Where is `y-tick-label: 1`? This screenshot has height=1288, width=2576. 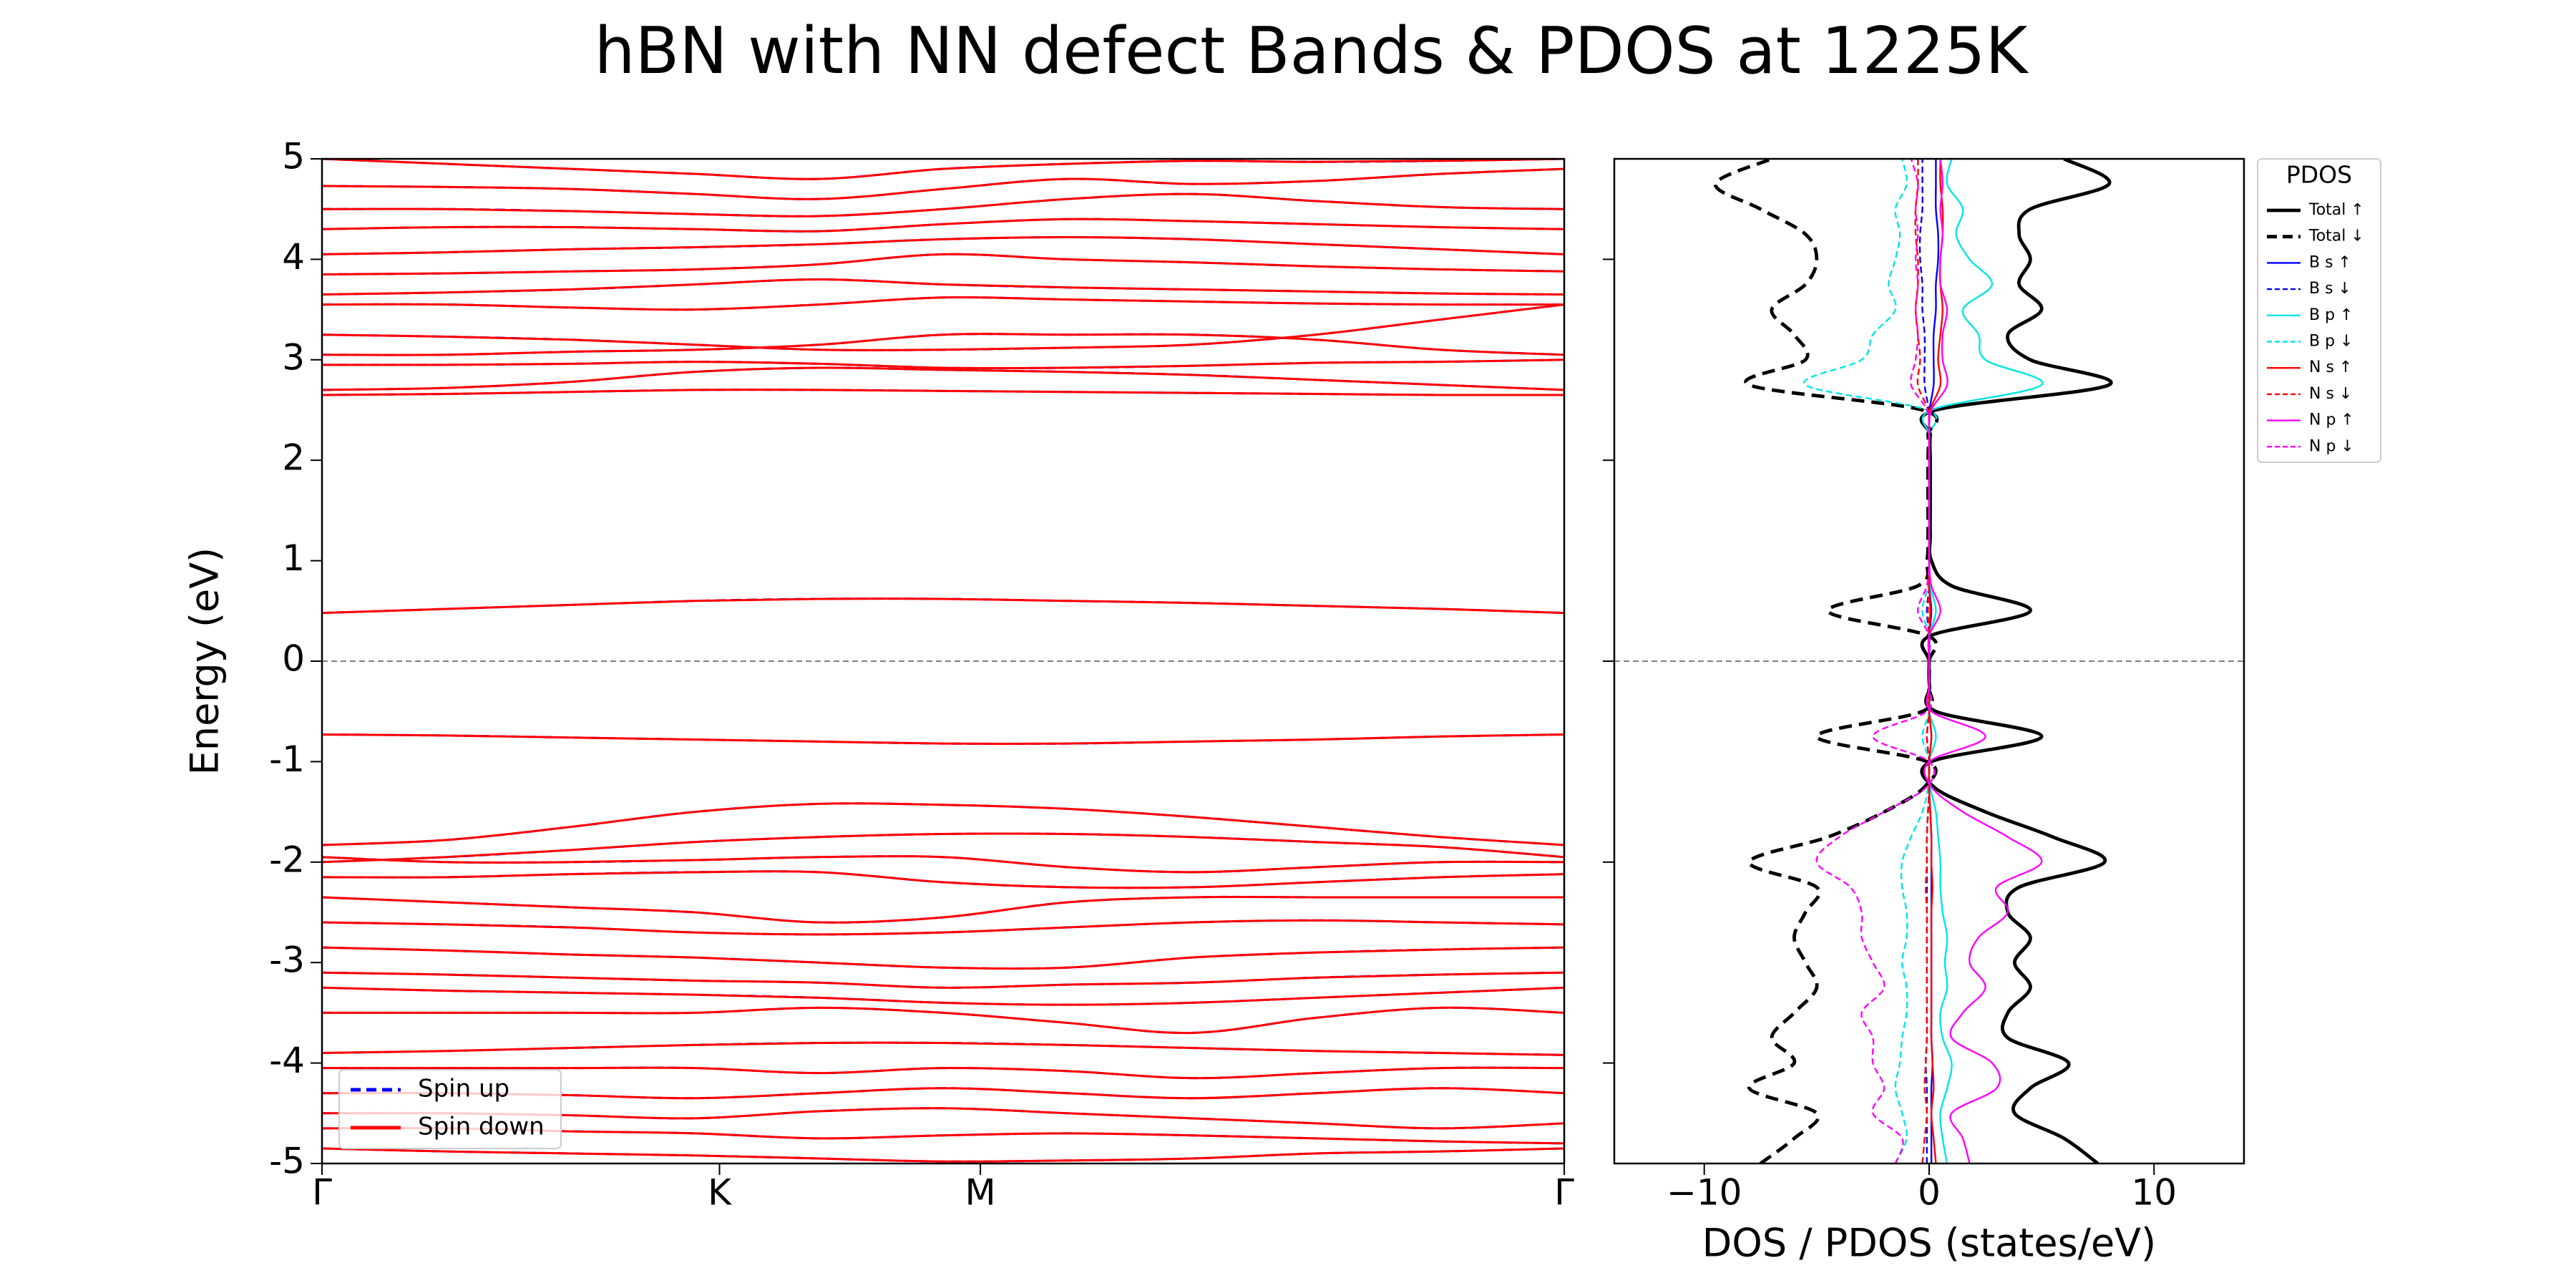 y-tick-label: 1 is located at coordinates (293, 558).